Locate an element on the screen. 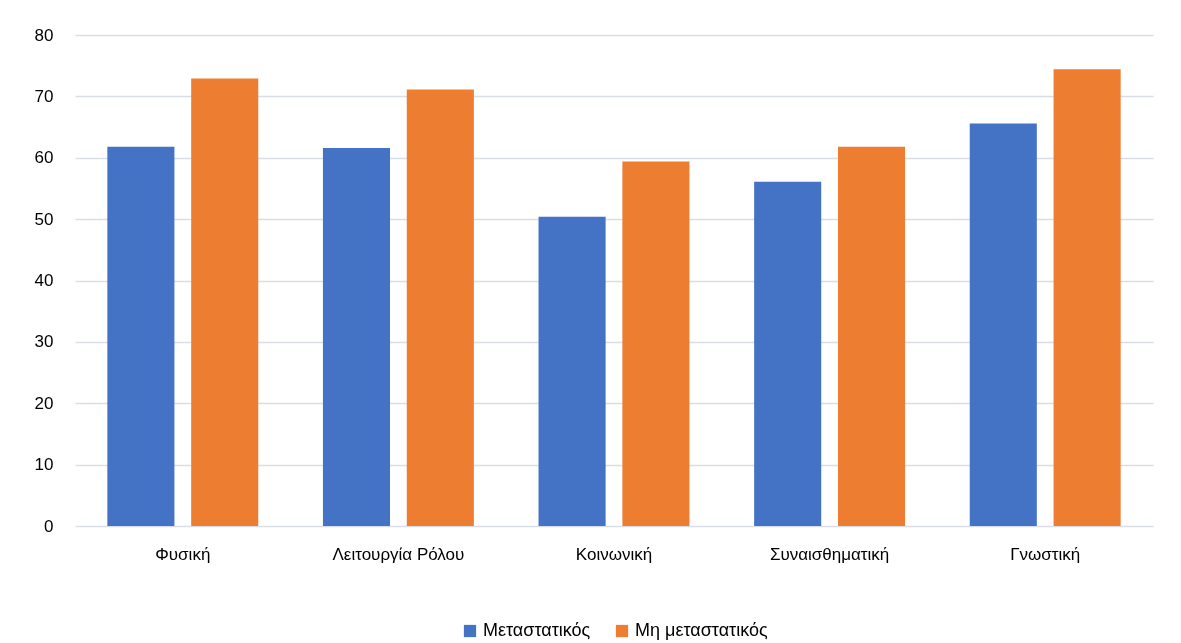 Image resolution: width=1181 pixels, height=643 pixels. x-tick-label: Συναισθηματική is located at coordinates (829, 554).